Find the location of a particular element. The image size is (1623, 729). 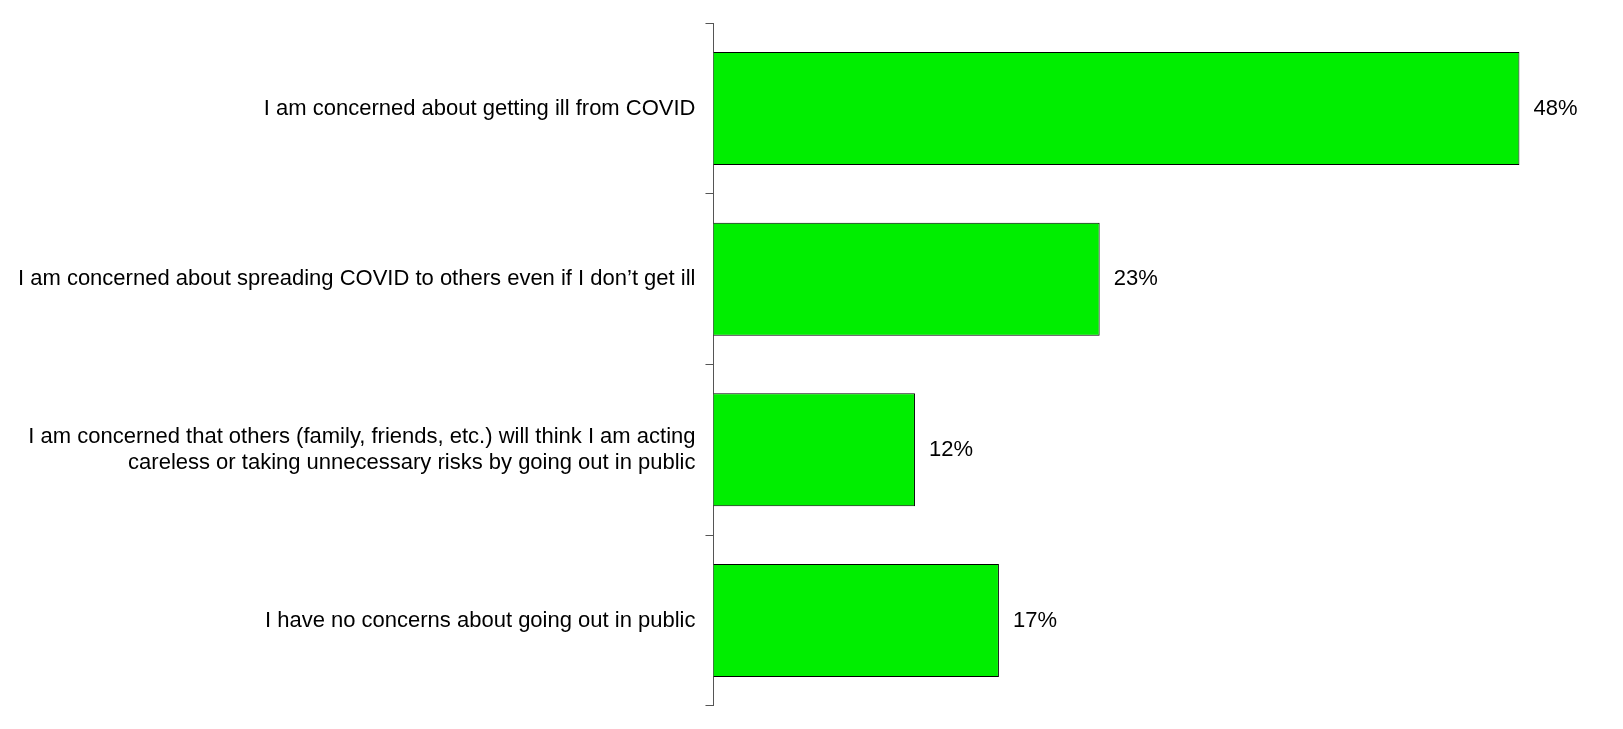

y-tick-label: I have no concerns about going out in public is located at coordinates (480, 619).